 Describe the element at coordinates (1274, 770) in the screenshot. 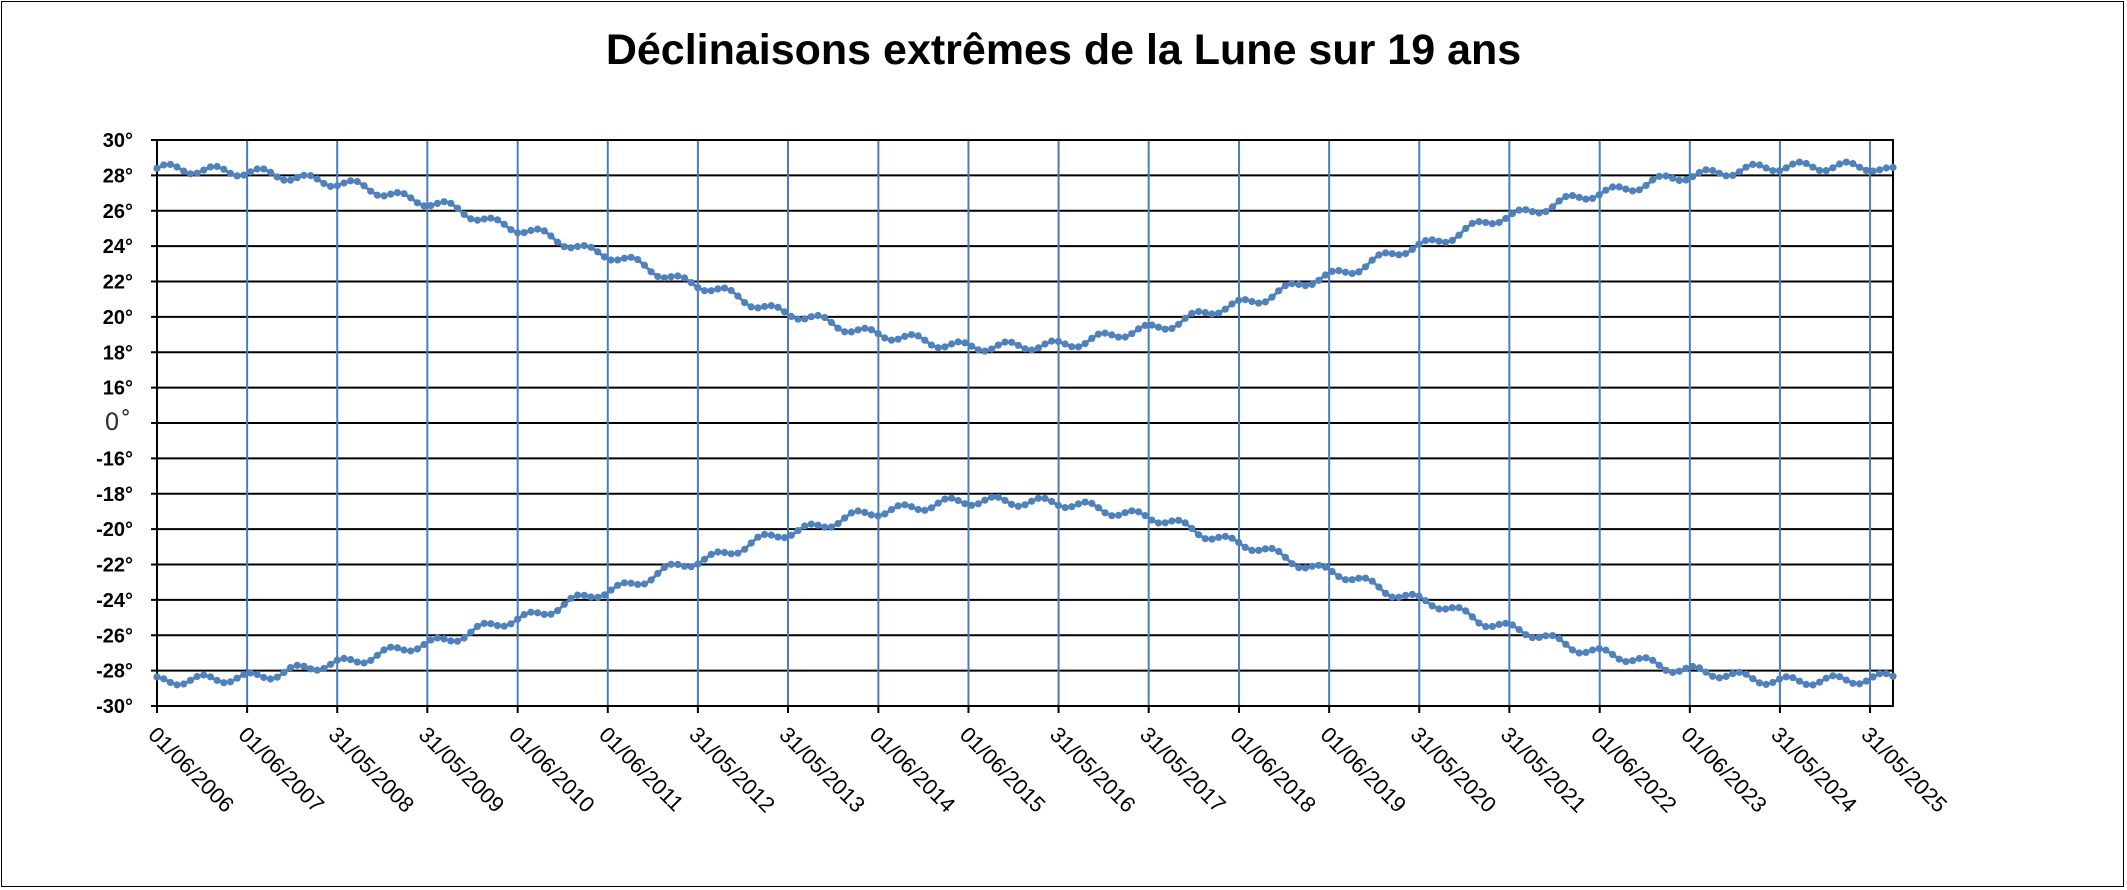

I see `x-tick-label: 01/06/2018` at that location.